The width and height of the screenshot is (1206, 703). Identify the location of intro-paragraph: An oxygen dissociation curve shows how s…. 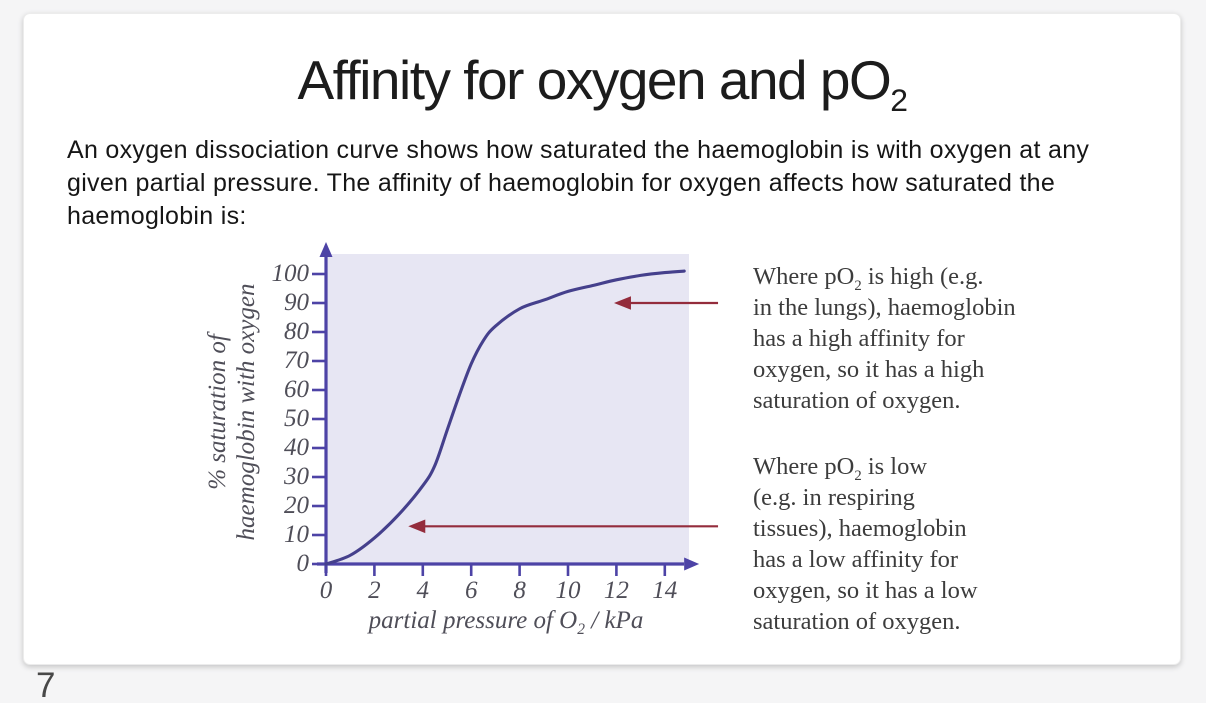
(578, 183).